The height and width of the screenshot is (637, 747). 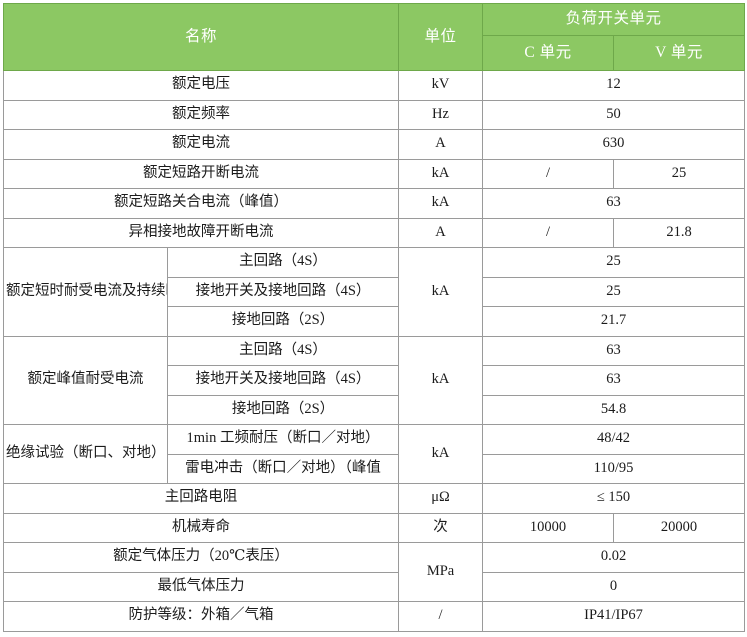 I want to click on row-unit: 次, so click(x=441, y=527).